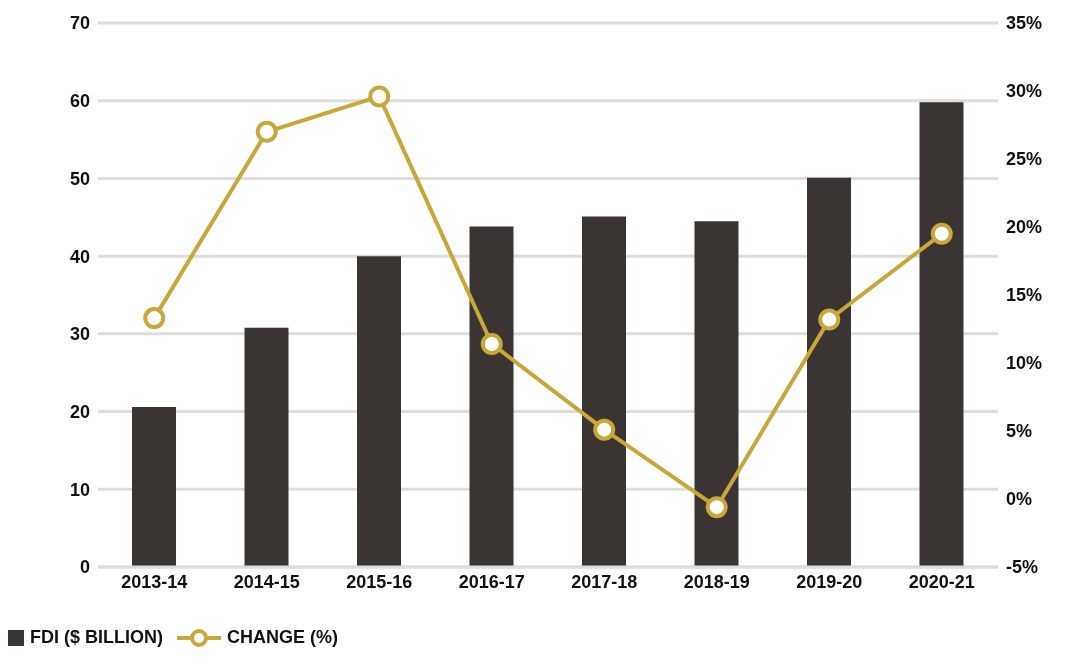 The height and width of the screenshot is (671, 1087). What do you see at coordinates (79, 178) in the screenshot?
I see `y-tick-label: 50` at bounding box center [79, 178].